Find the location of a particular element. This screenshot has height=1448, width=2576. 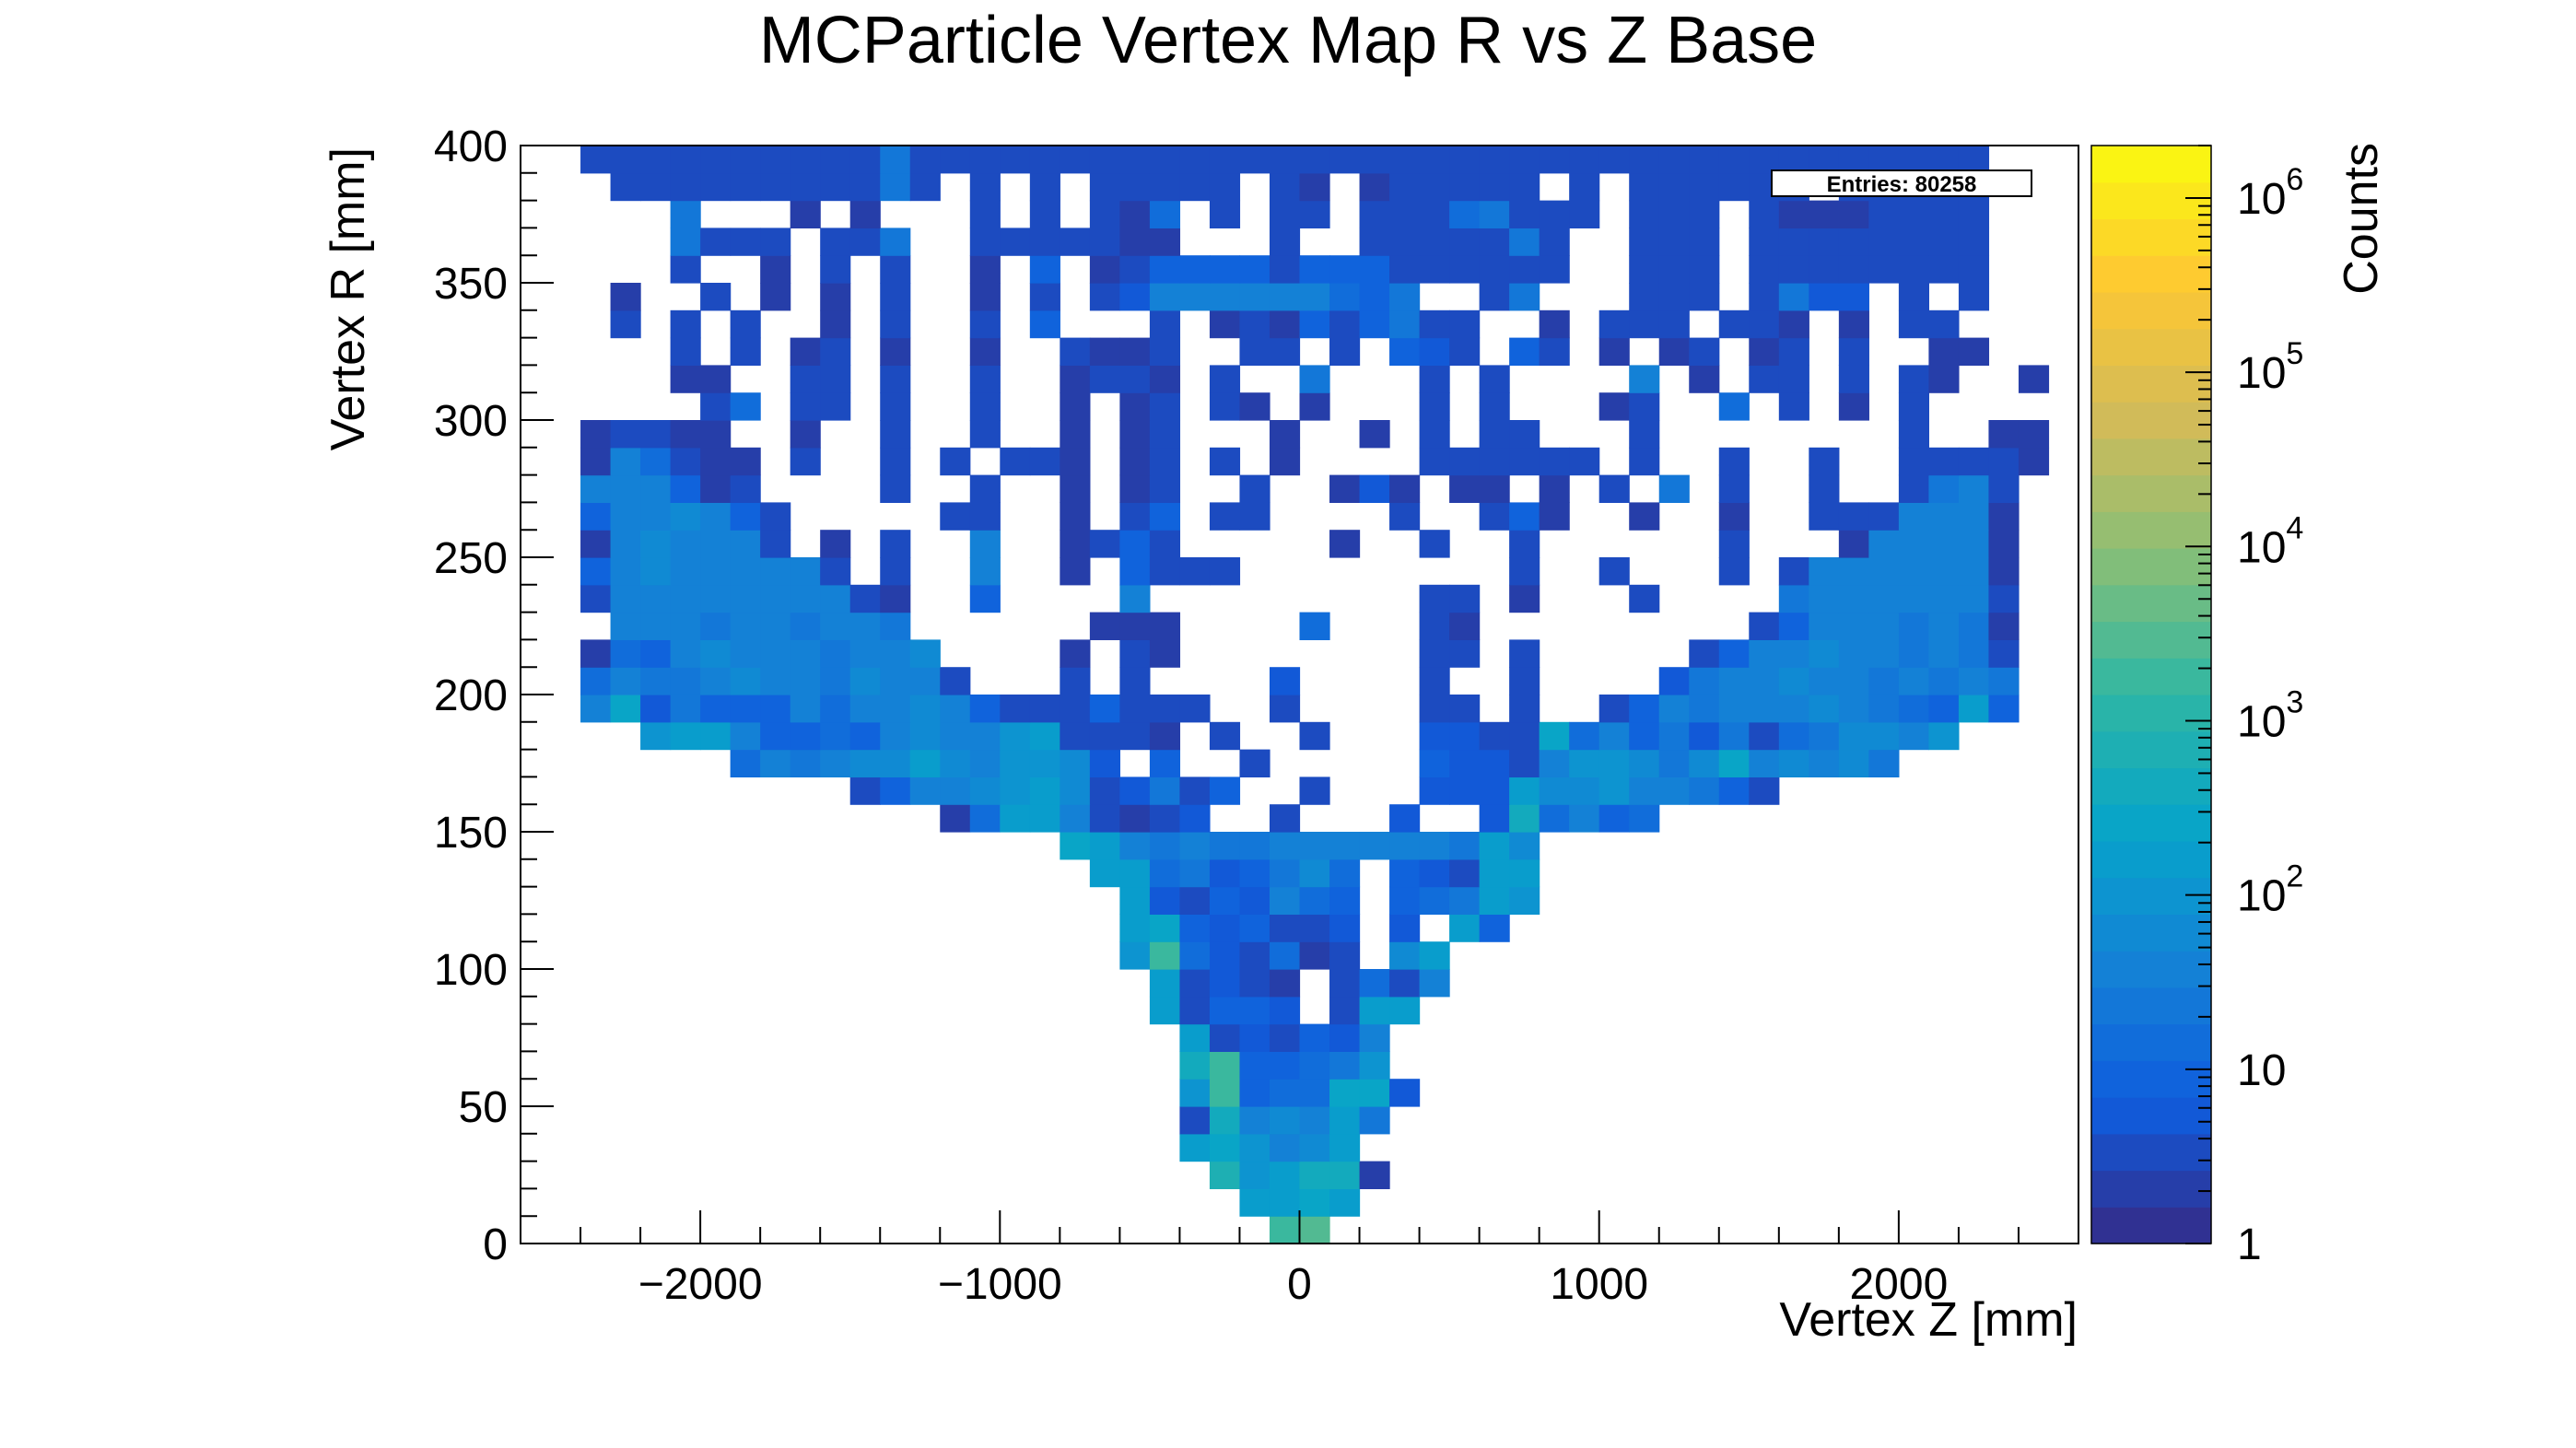

color-scale is located at coordinates (2151, 695).